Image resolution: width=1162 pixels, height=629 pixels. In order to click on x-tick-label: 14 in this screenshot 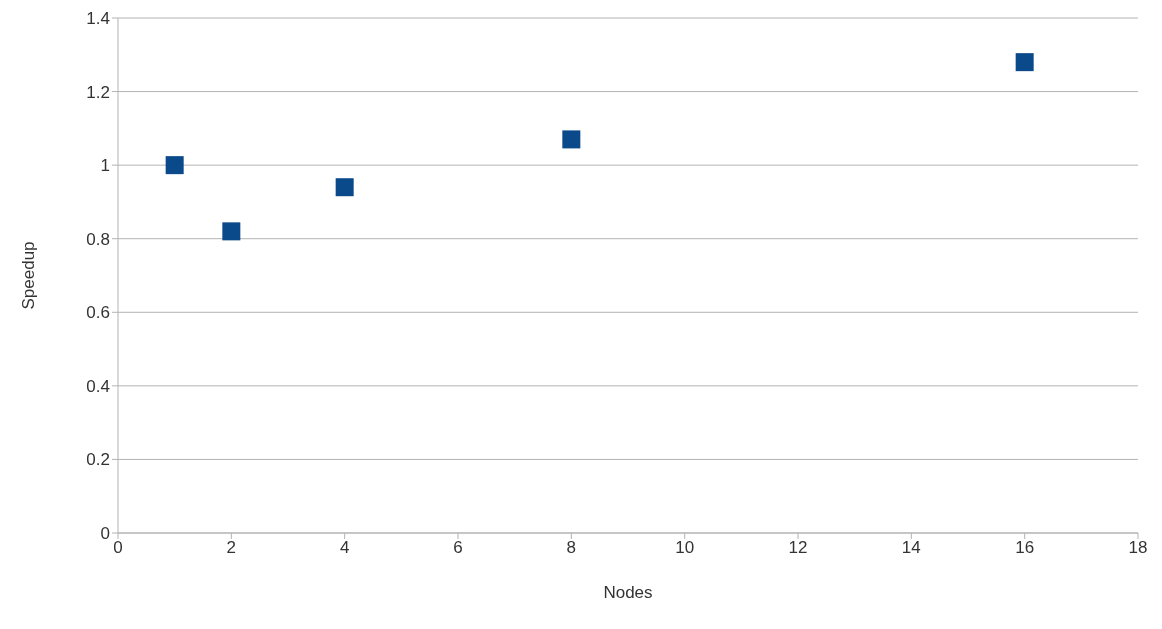, I will do `click(911, 548)`.